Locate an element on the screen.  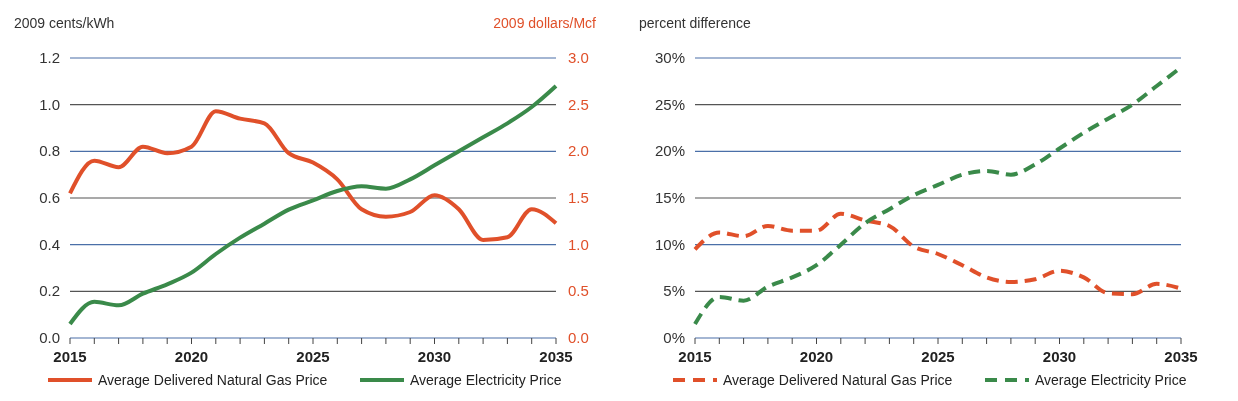
y2-tick-label: 2.0 is located at coordinates (578, 151).